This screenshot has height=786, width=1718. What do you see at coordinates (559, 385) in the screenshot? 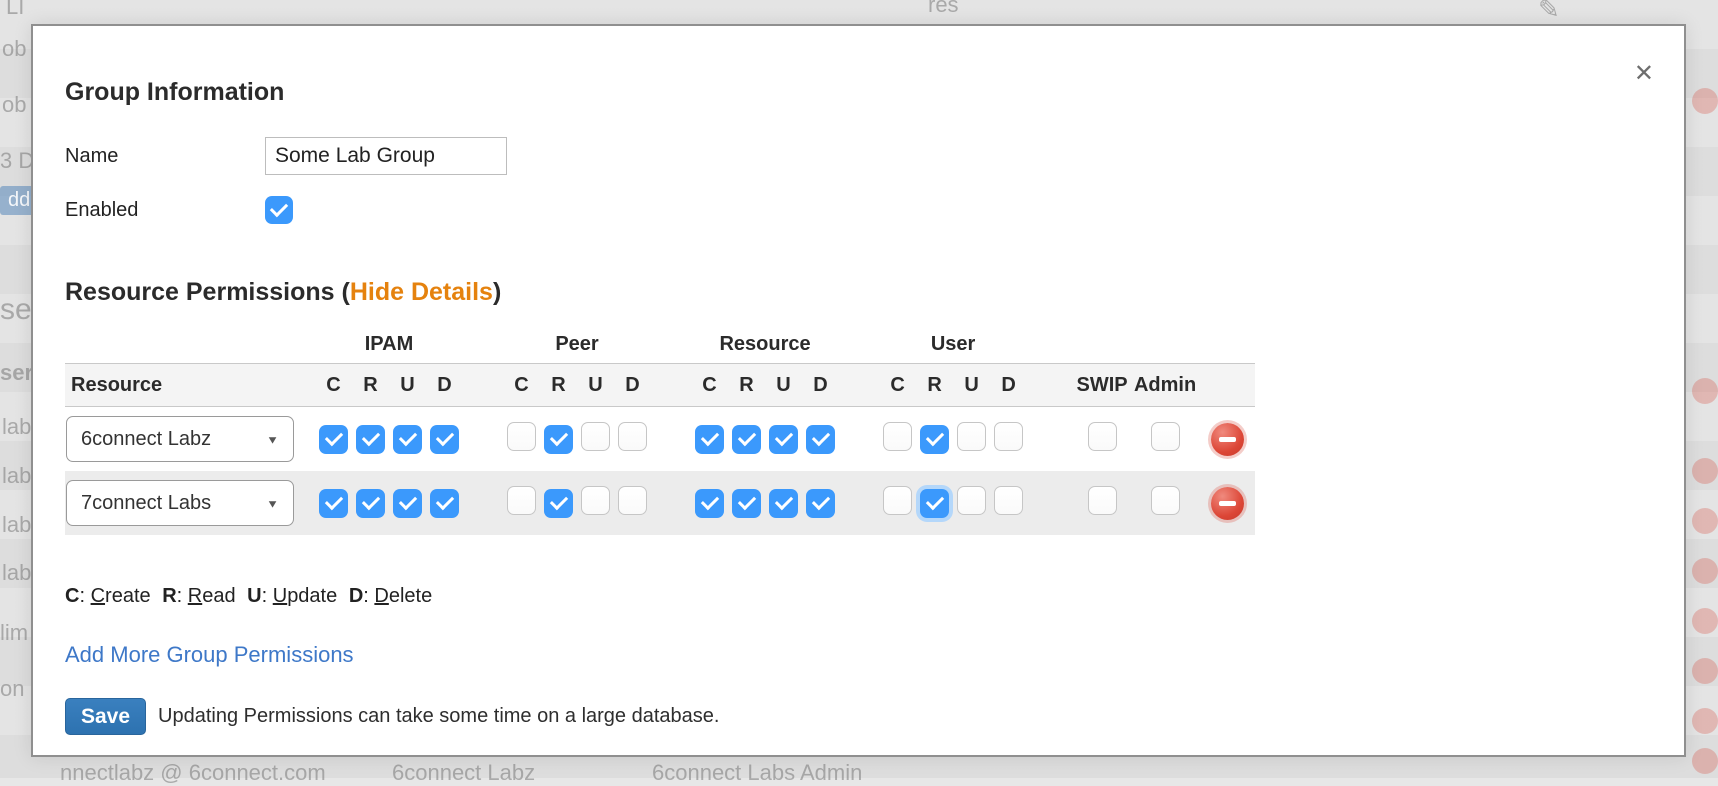
I see `col-r: R` at bounding box center [559, 385].